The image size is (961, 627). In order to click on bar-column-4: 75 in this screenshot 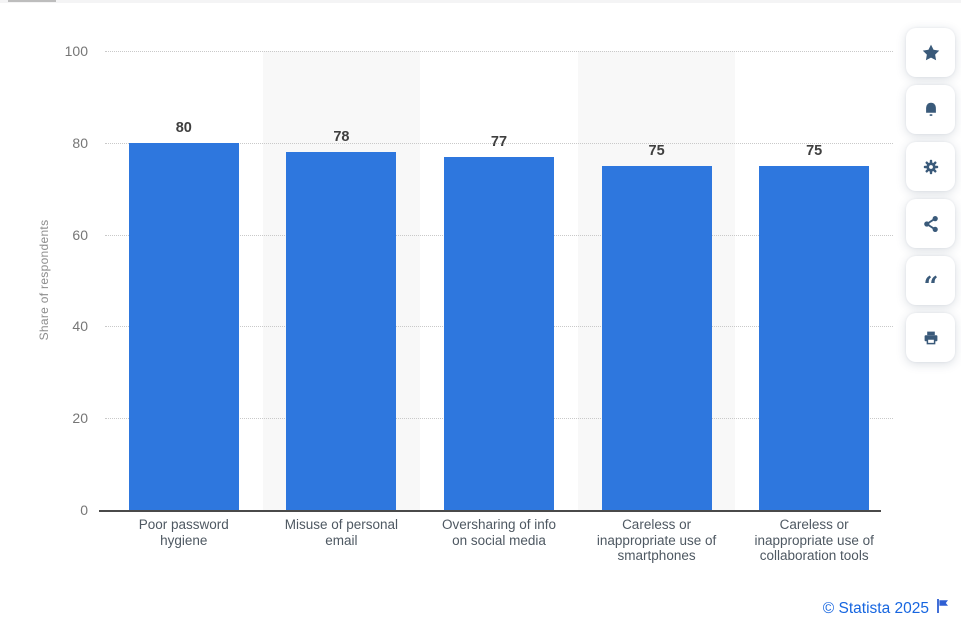, I will do `click(657, 280)`.